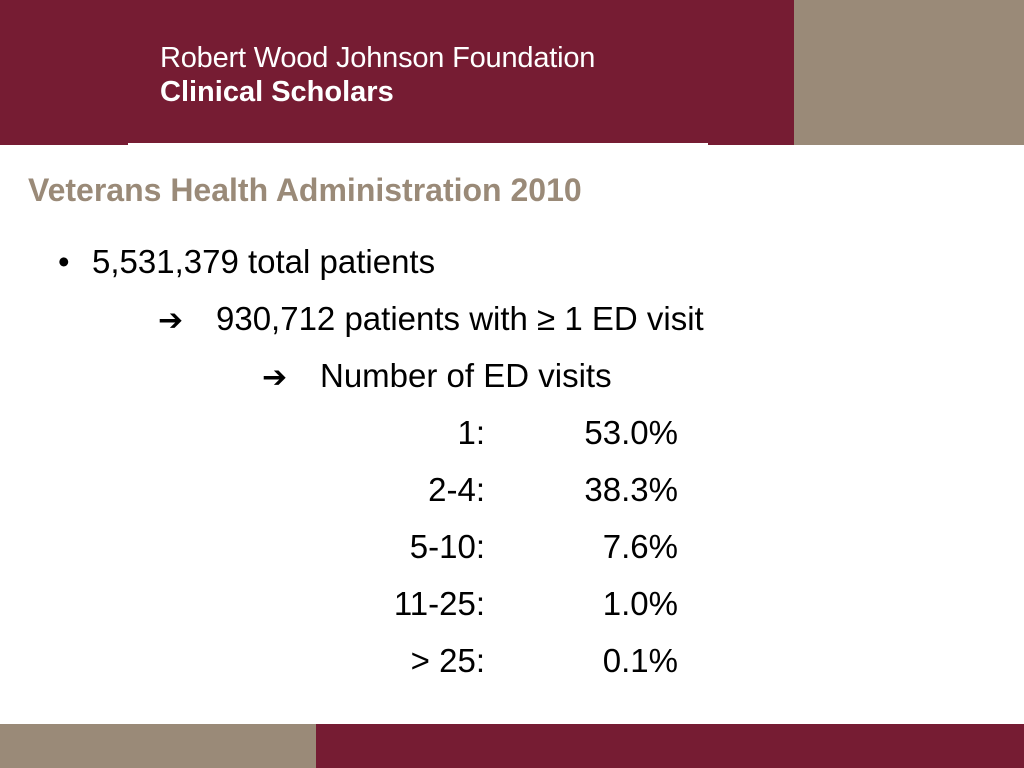 This screenshot has width=1024, height=768. What do you see at coordinates (439, 603) in the screenshot?
I see `visit-range: 11-25:` at bounding box center [439, 603].